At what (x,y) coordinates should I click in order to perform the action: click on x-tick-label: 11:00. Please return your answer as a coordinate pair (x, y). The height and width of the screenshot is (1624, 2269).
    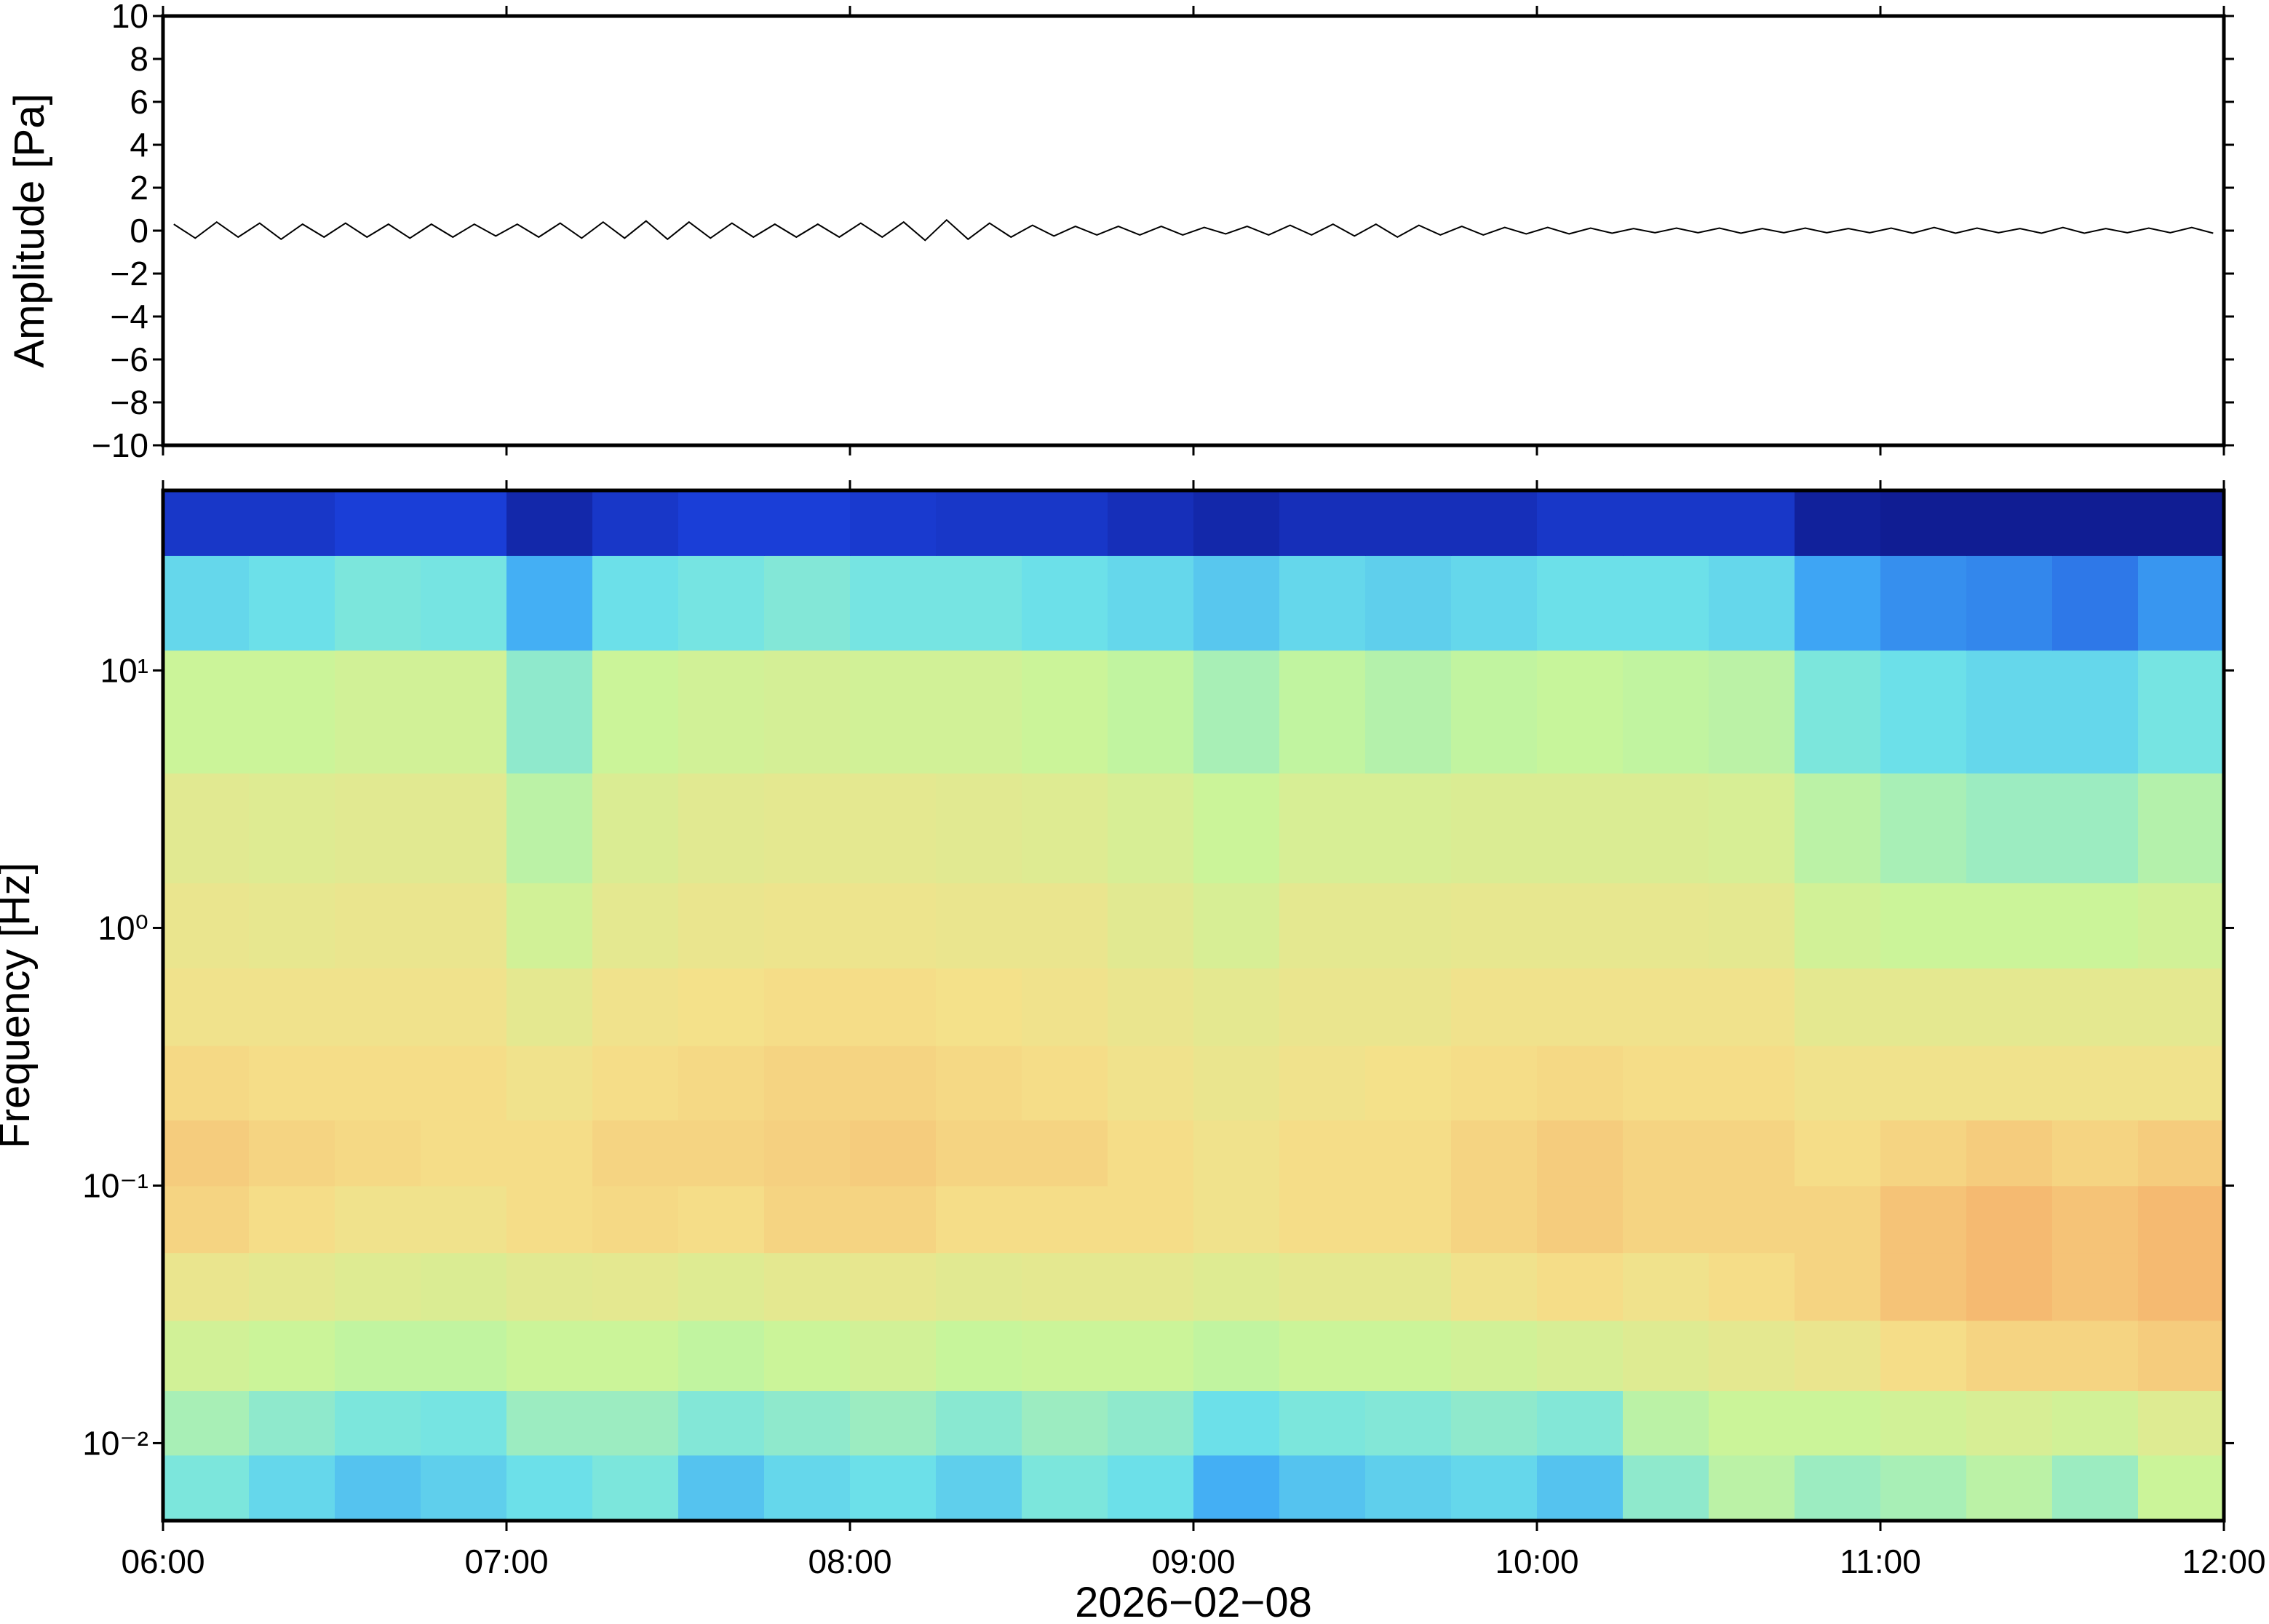
    Looking at the image, I should click on (1881, 1561).